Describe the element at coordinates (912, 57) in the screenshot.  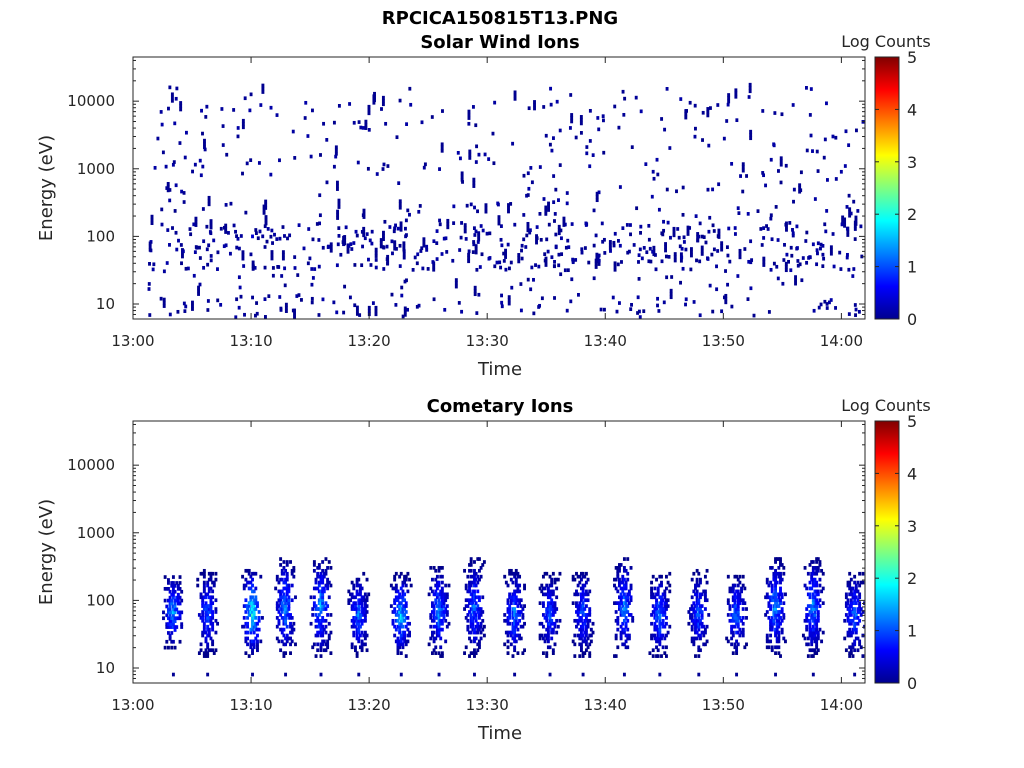
I see `colorbar-tick-label: 5` at that location.